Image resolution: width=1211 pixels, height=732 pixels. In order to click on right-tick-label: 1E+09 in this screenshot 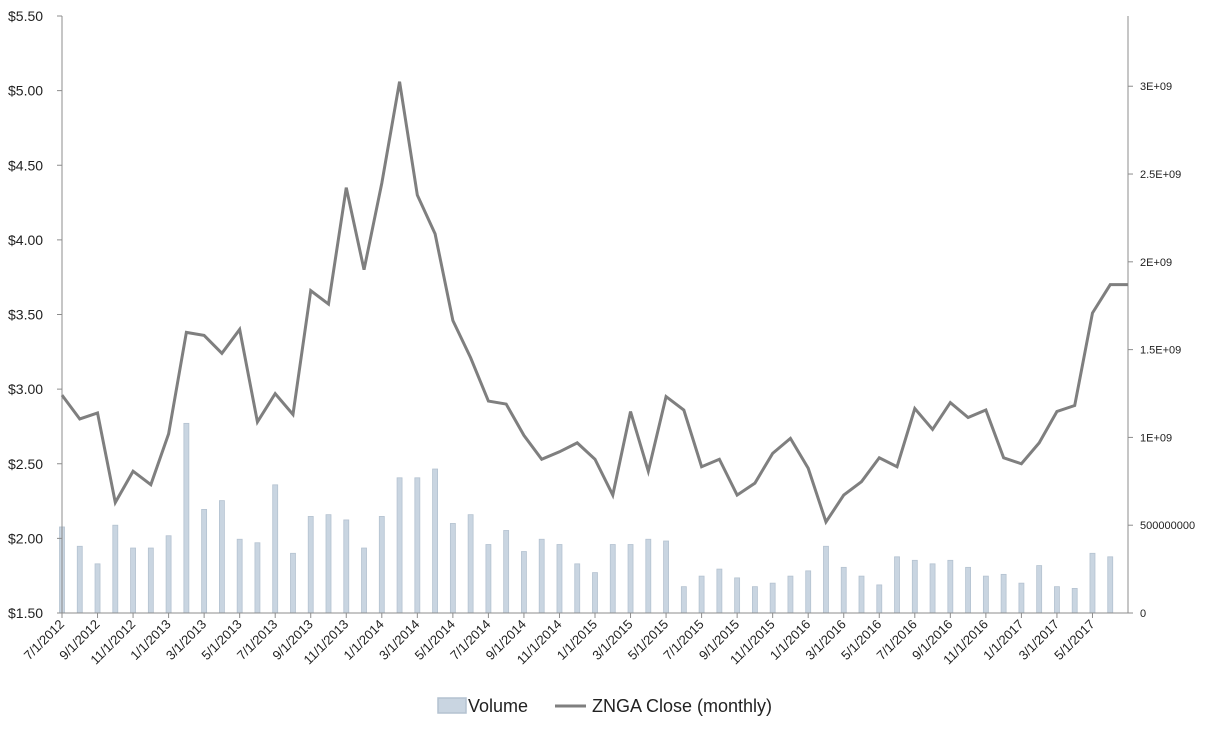, I will do `click(1156, 438)`.